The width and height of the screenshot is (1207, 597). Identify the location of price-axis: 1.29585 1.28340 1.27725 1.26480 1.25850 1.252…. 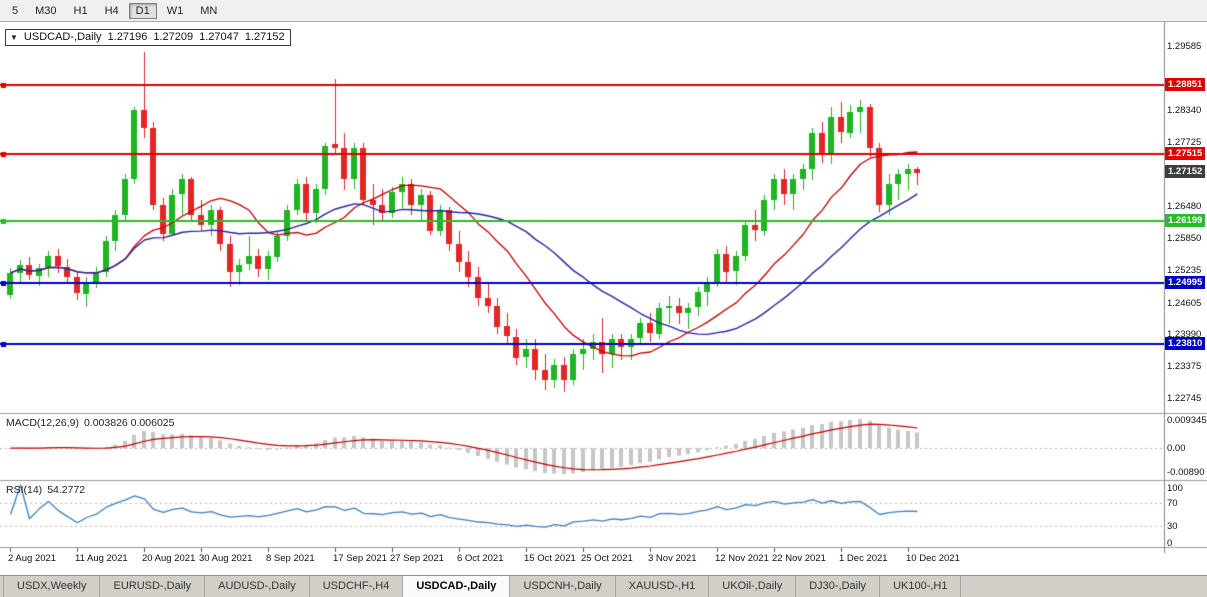
(1185, 298).